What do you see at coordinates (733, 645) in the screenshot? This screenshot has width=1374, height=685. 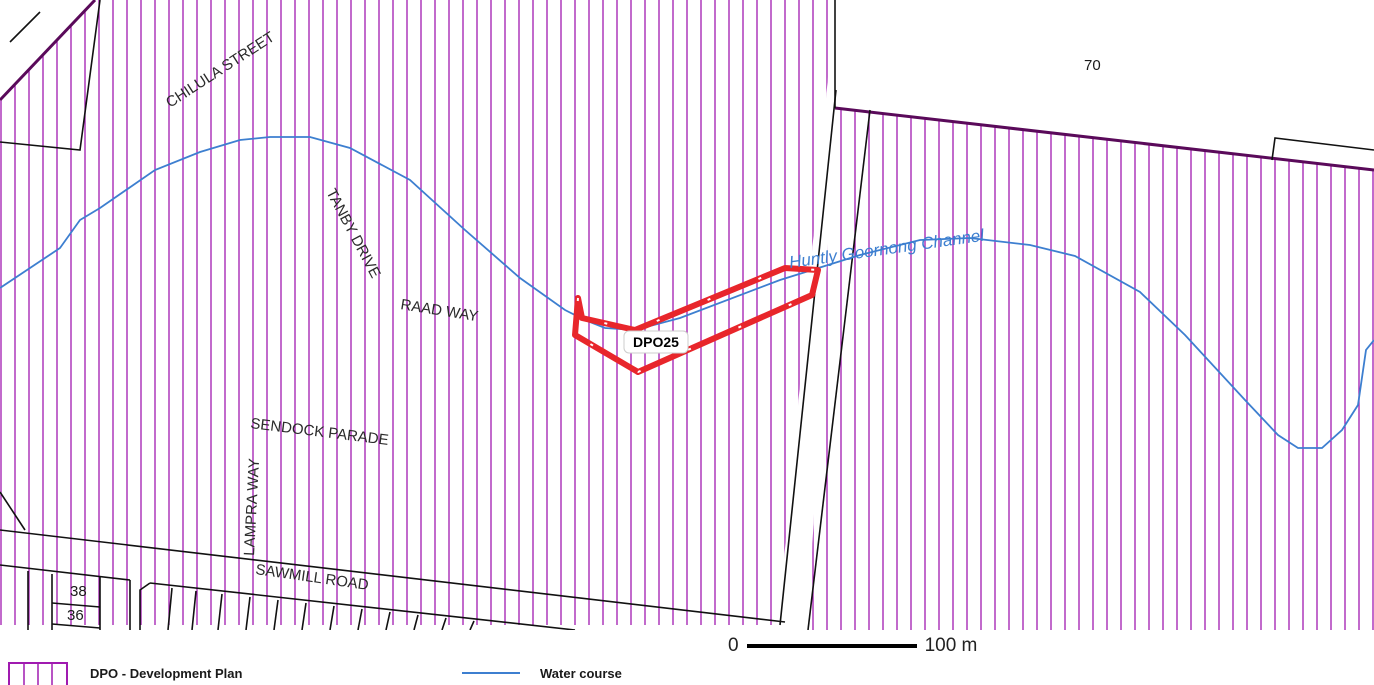 I see `scale-start-label: 0` at bounding box center [733, 645].